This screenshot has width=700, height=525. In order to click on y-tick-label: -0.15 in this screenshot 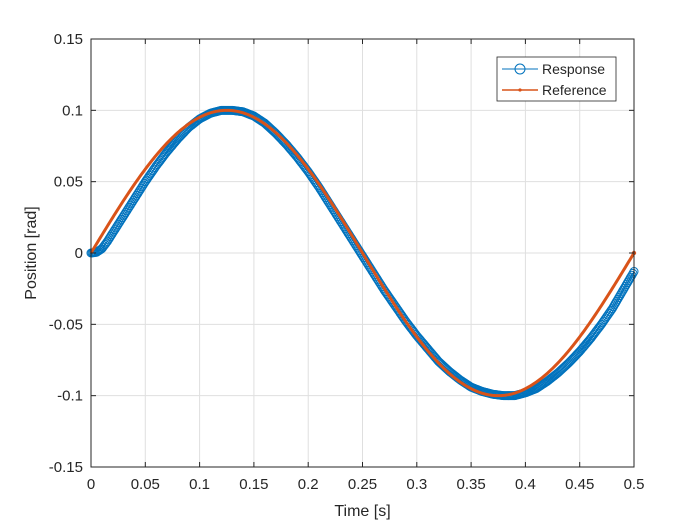, I will do `click(66, 467)`.